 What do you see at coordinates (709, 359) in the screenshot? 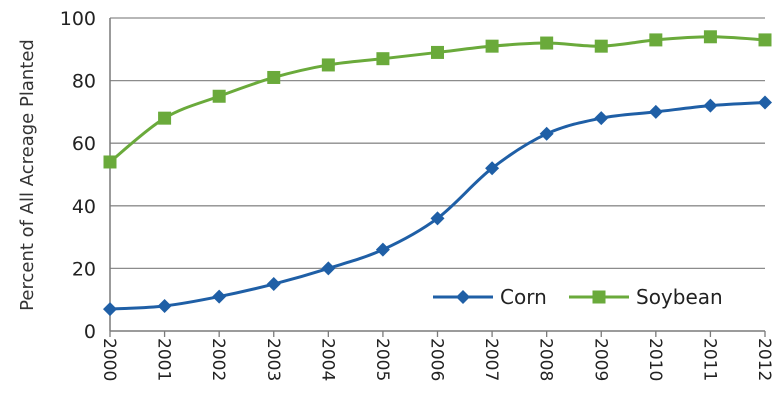
I see `x-tick-label: 2011` at bounding box center [709, 359].